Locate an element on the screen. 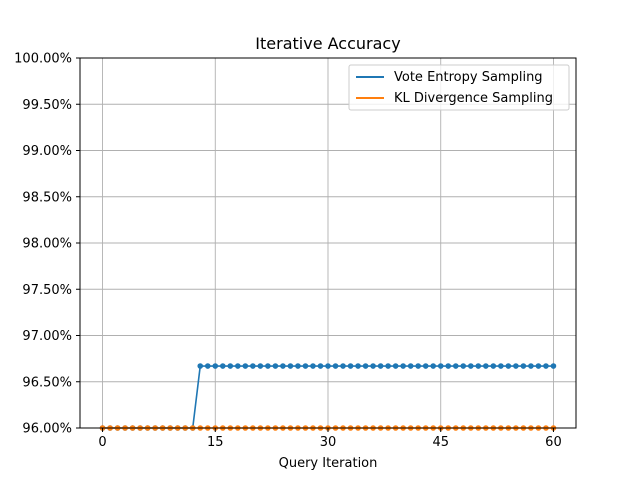  y-tick-label: 99.50% is located at coordinates (47, 105).